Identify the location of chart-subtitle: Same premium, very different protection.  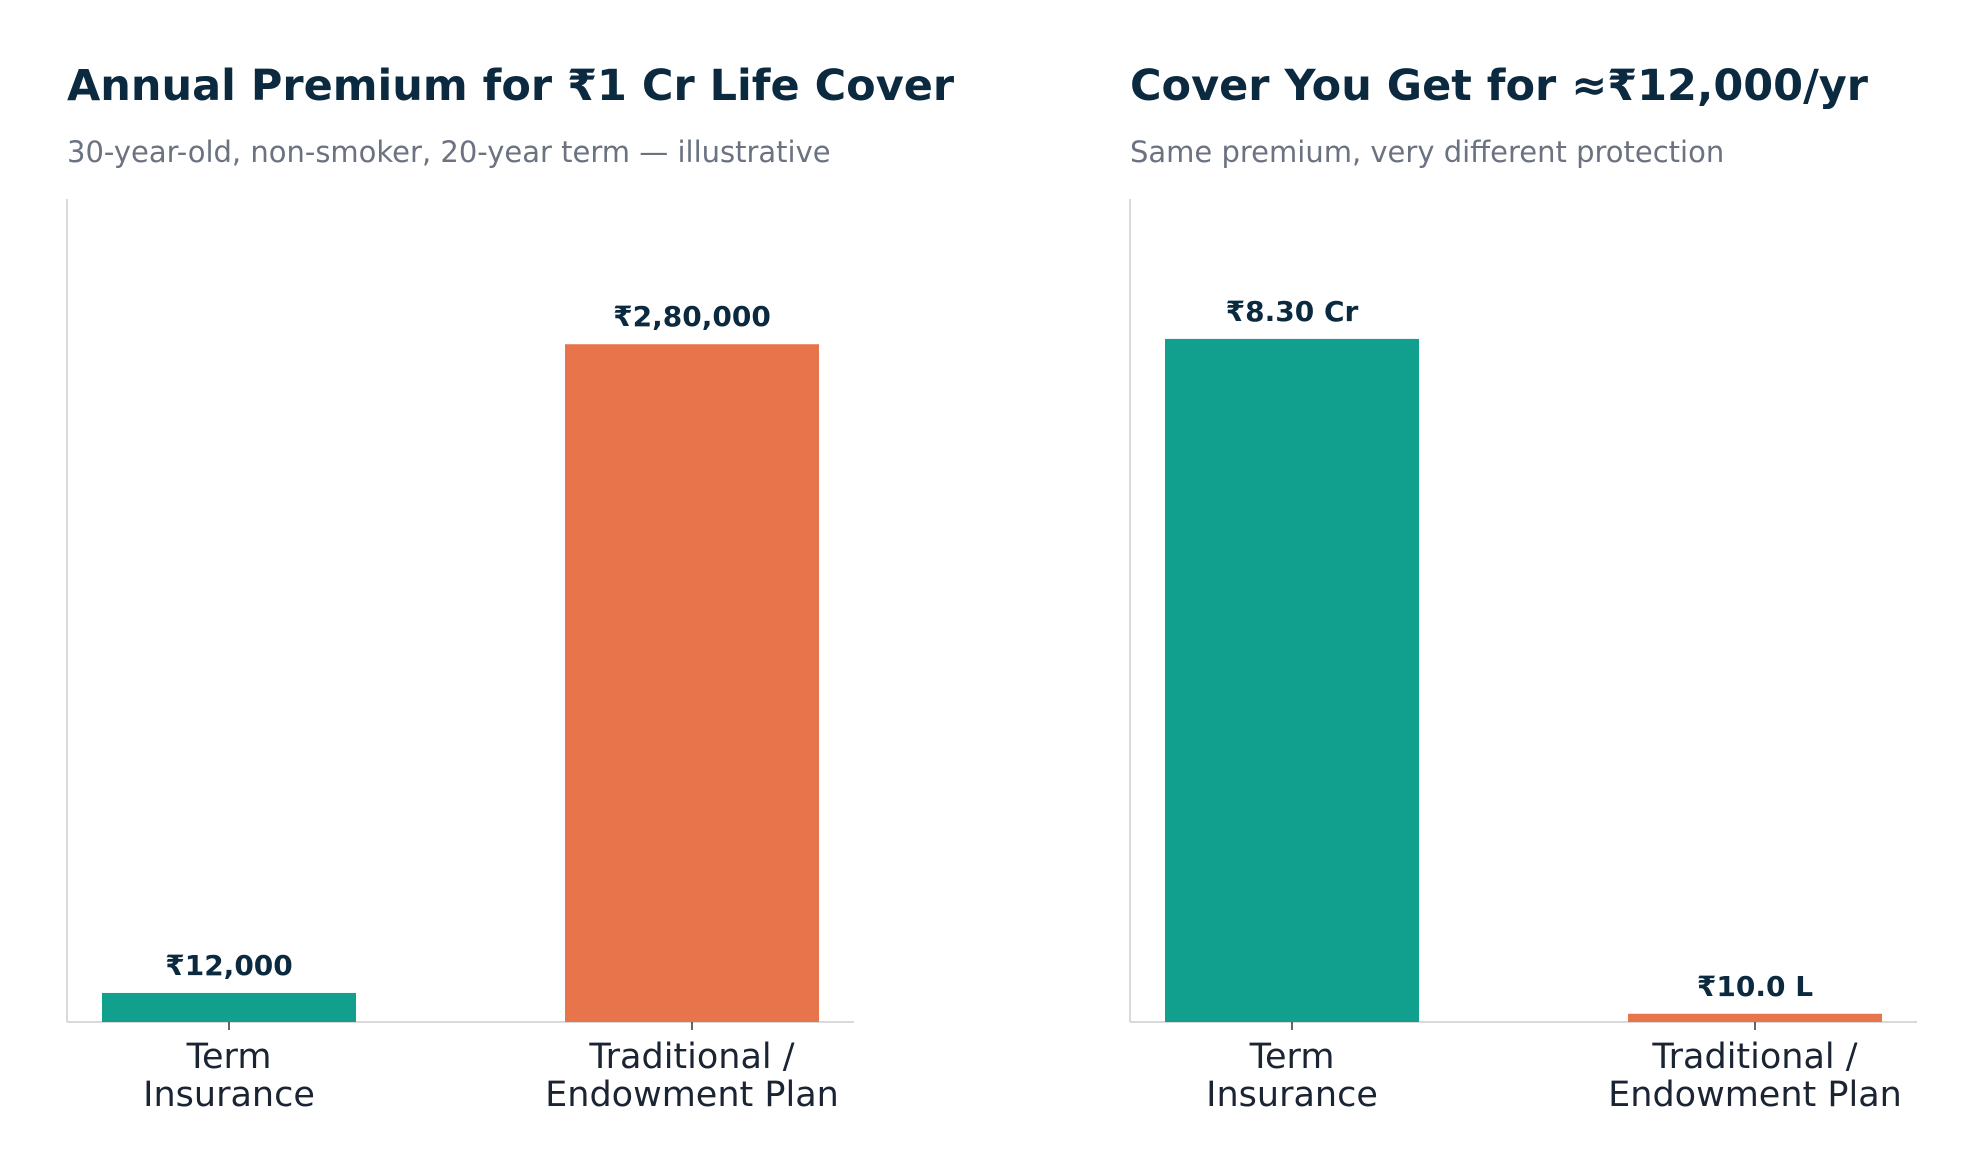
(1427, 152).